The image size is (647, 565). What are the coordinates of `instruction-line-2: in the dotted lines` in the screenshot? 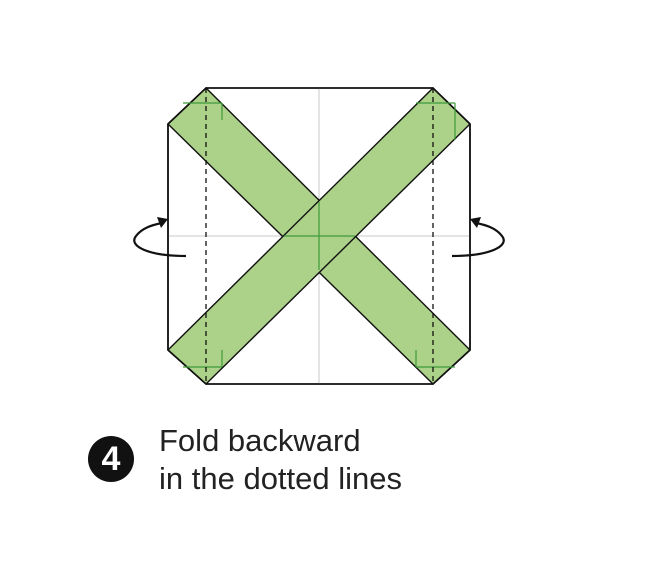 It's located at (281, 478).